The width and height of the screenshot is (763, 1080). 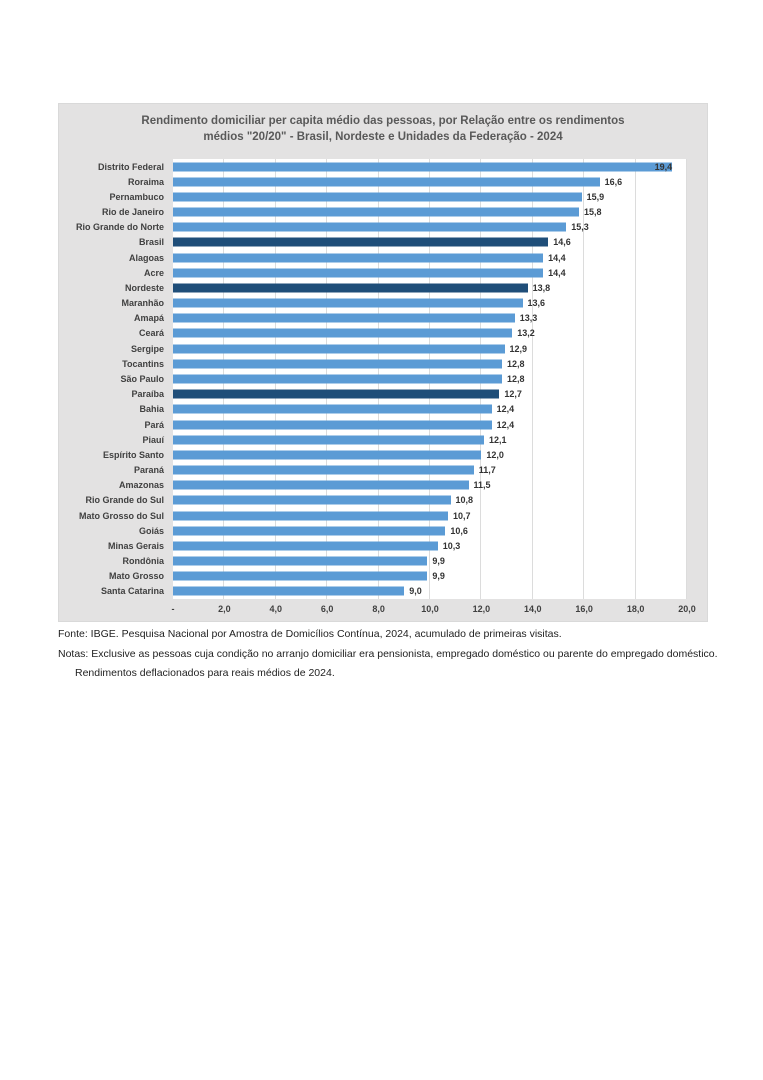 What do you see at coordinates (430, 181) in the screenshot?
I see `bar-area: 16,6` at bounding box center [430, 181].